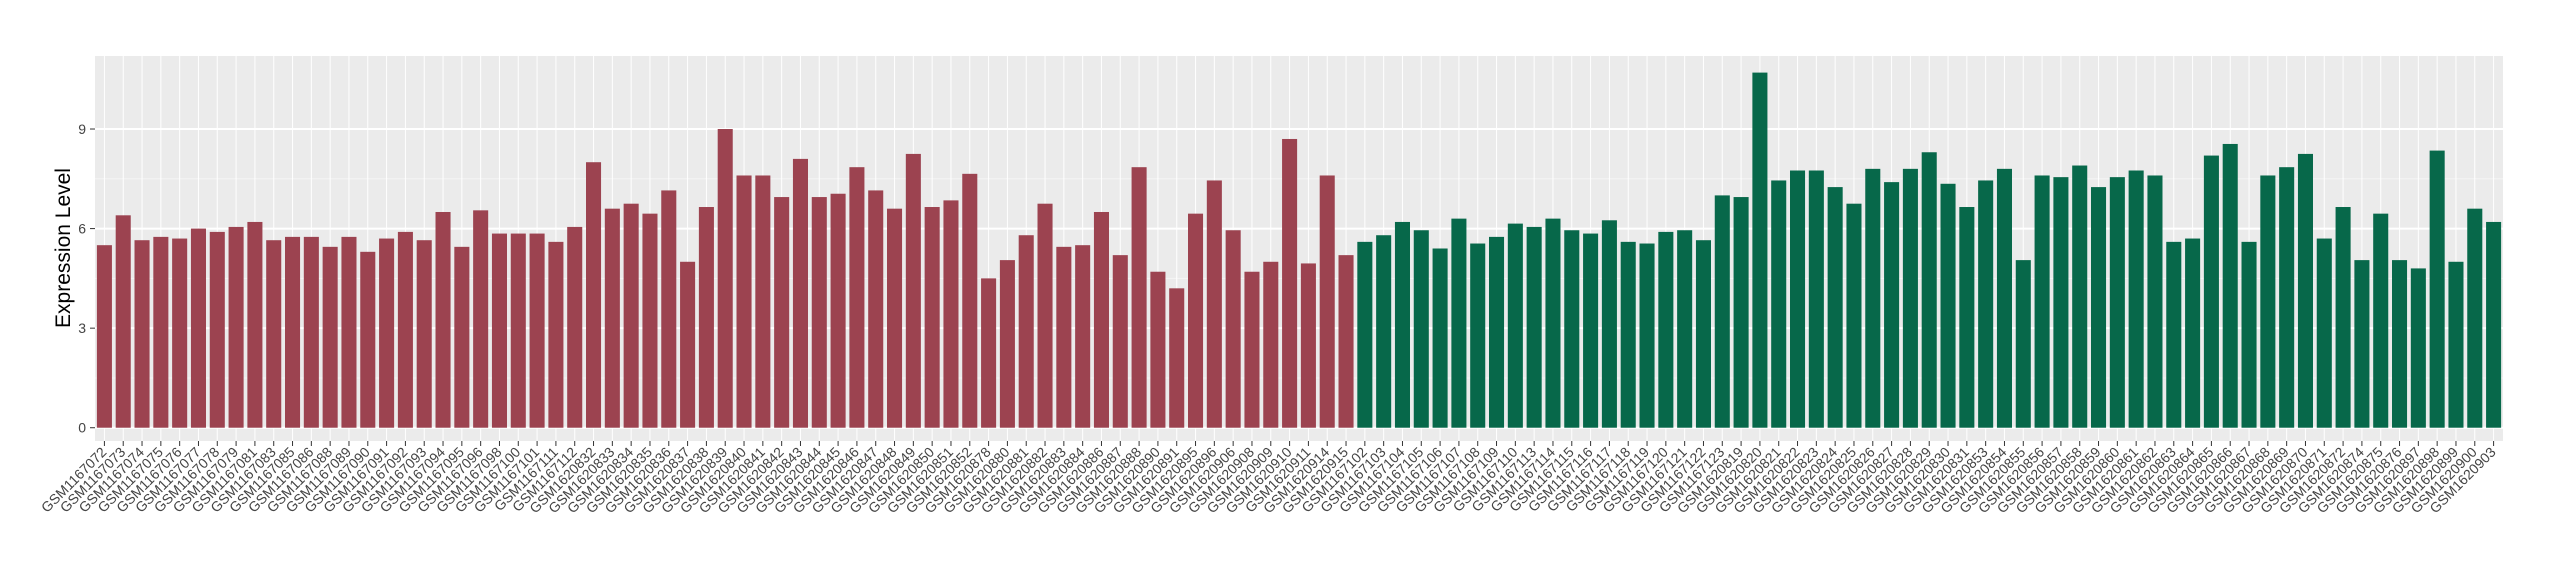 This screenshot has width=2560, height=580. What do you see at coordinates (82, 229) in the screenshot?
I see `y-tick-label: 6` at bounding box center [82, 229].